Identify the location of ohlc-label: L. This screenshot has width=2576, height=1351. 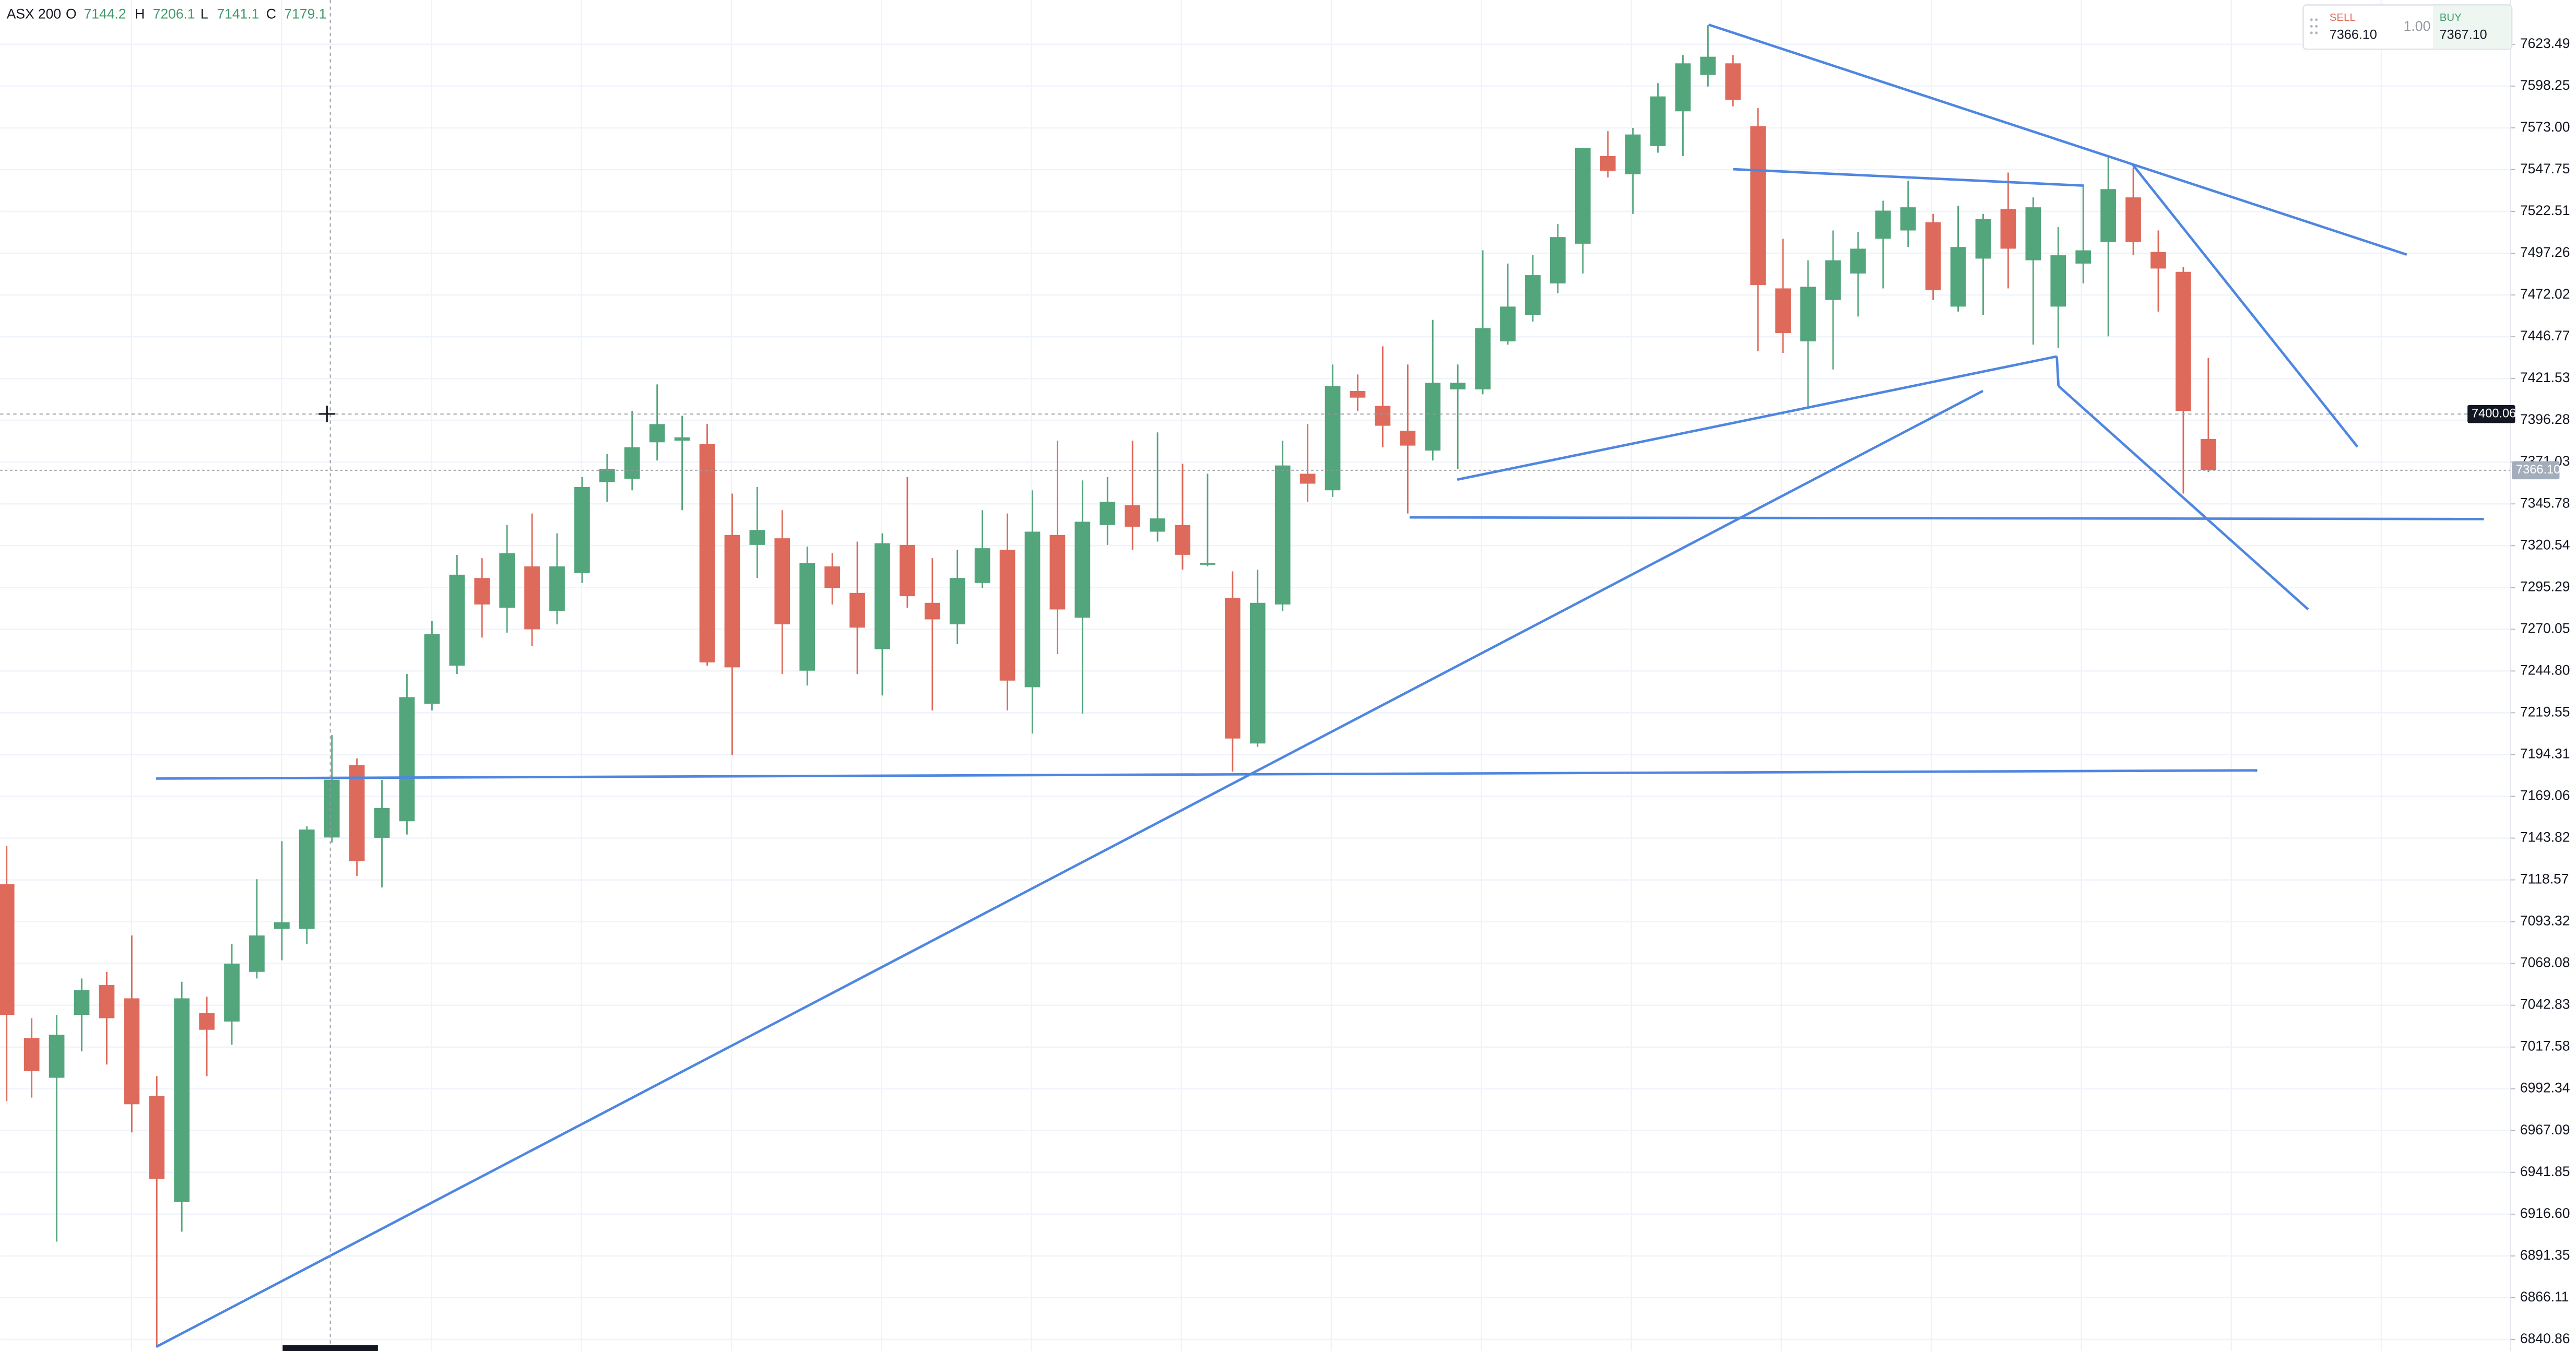
(204, 13).